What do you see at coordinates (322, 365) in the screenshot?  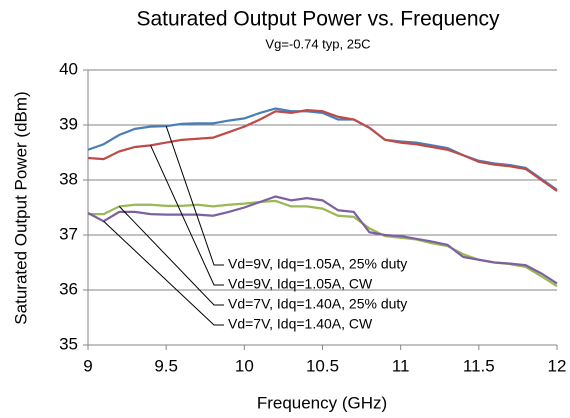 I see `x-tick-label: 10.5` at bounding box center [322, 365].